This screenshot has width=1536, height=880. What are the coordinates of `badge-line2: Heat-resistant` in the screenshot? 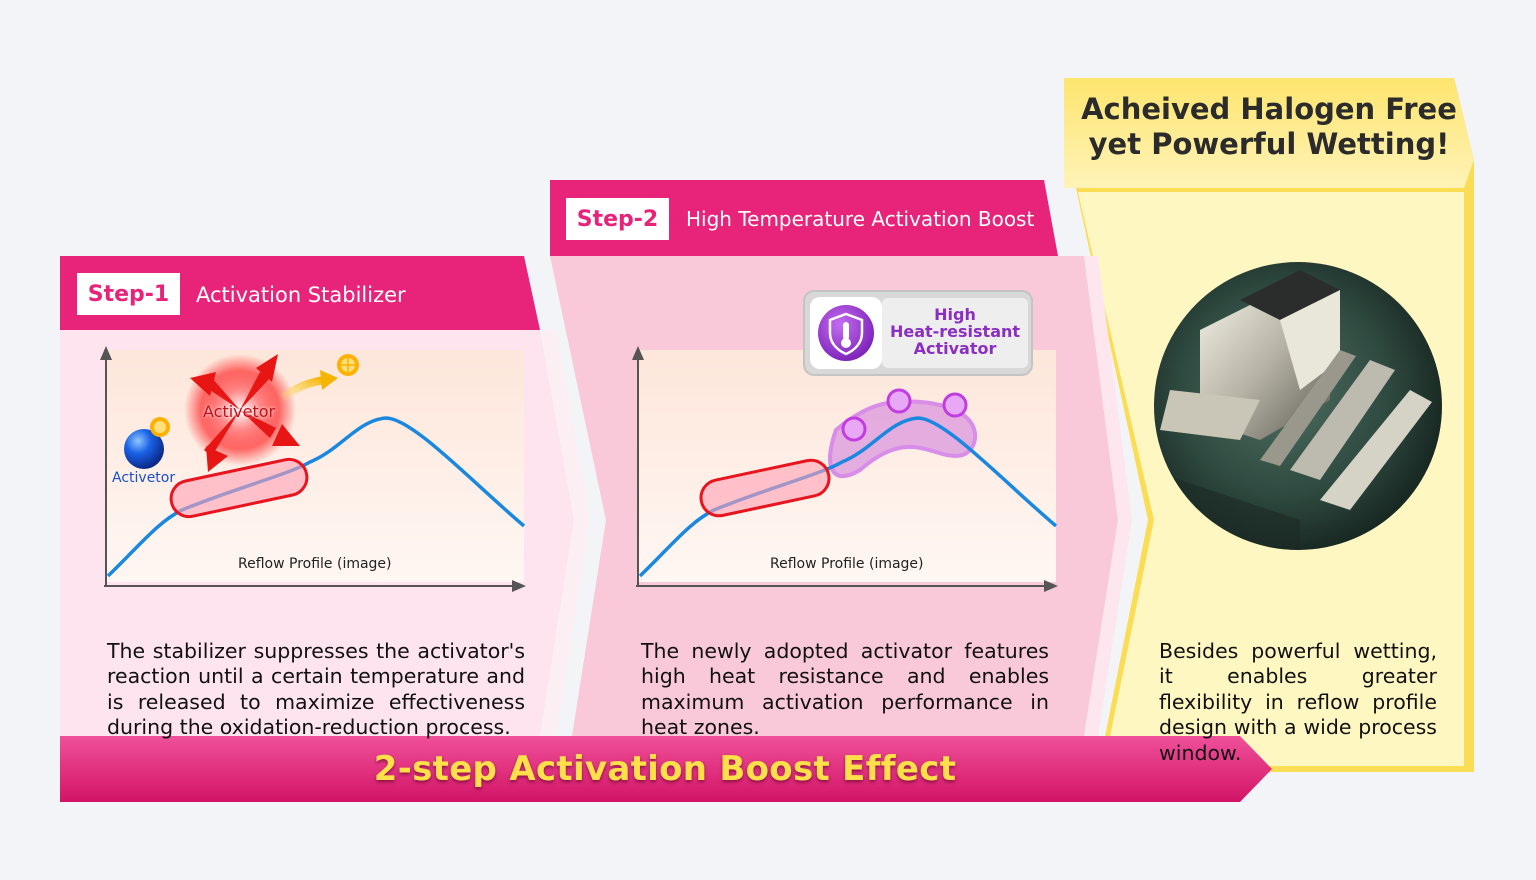 It's located at (955, 331).